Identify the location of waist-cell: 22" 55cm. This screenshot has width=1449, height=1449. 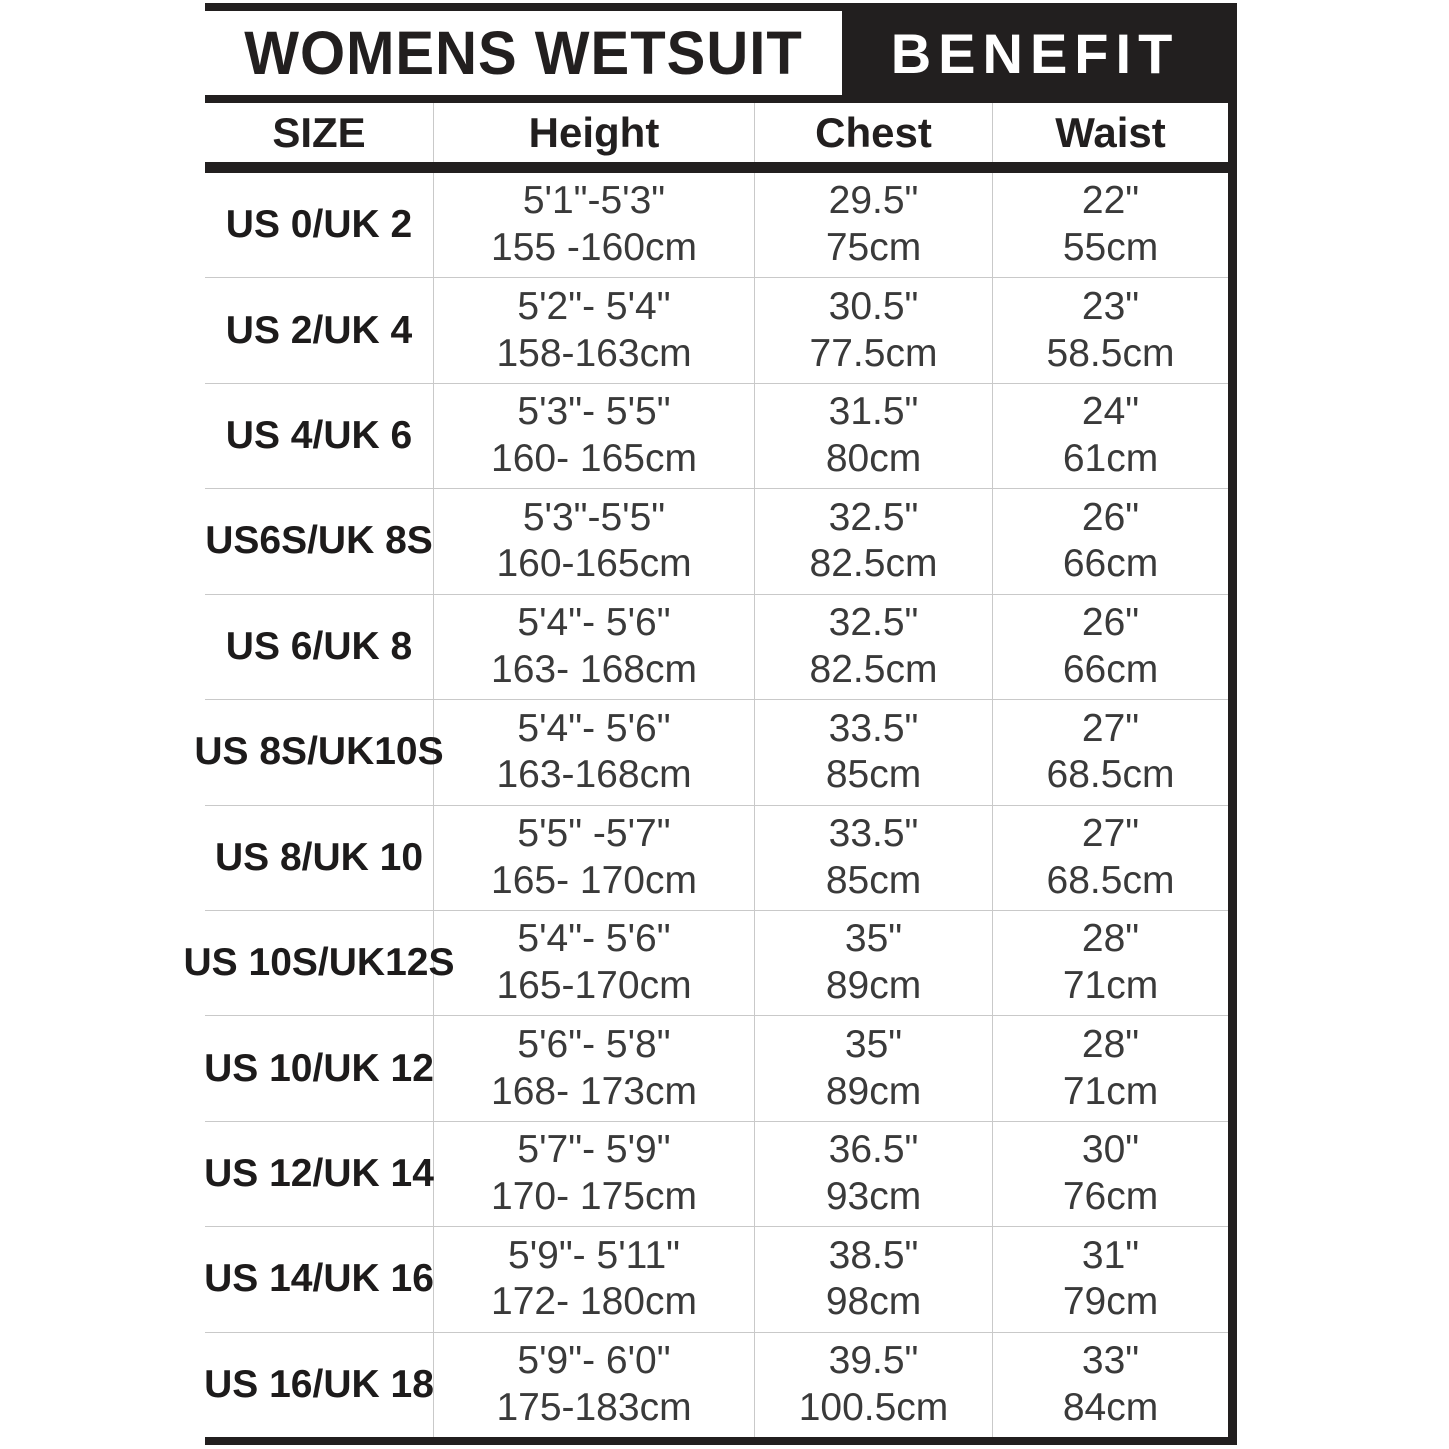
(1110, 225).